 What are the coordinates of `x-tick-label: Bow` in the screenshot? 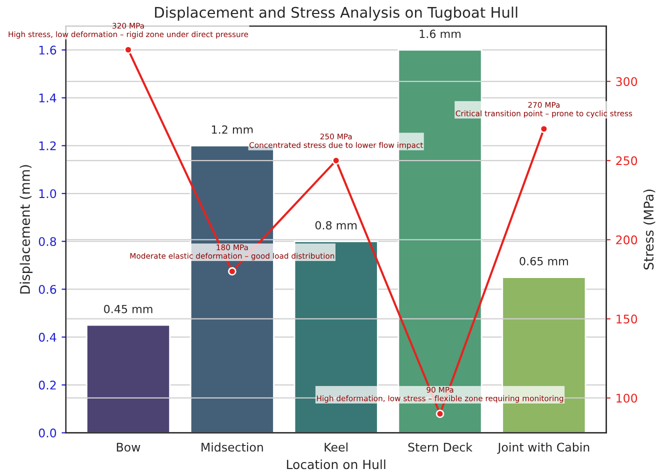 It's located at (128, 447).